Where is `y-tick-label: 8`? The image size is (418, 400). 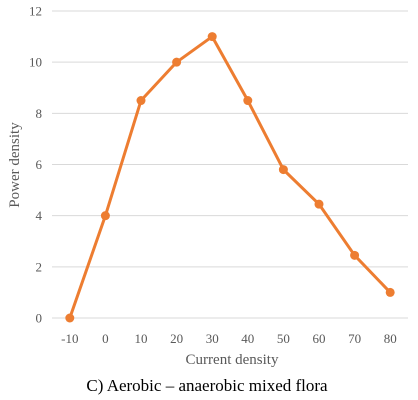 y-tick-label: 8 is located at coordinates (39, 113).